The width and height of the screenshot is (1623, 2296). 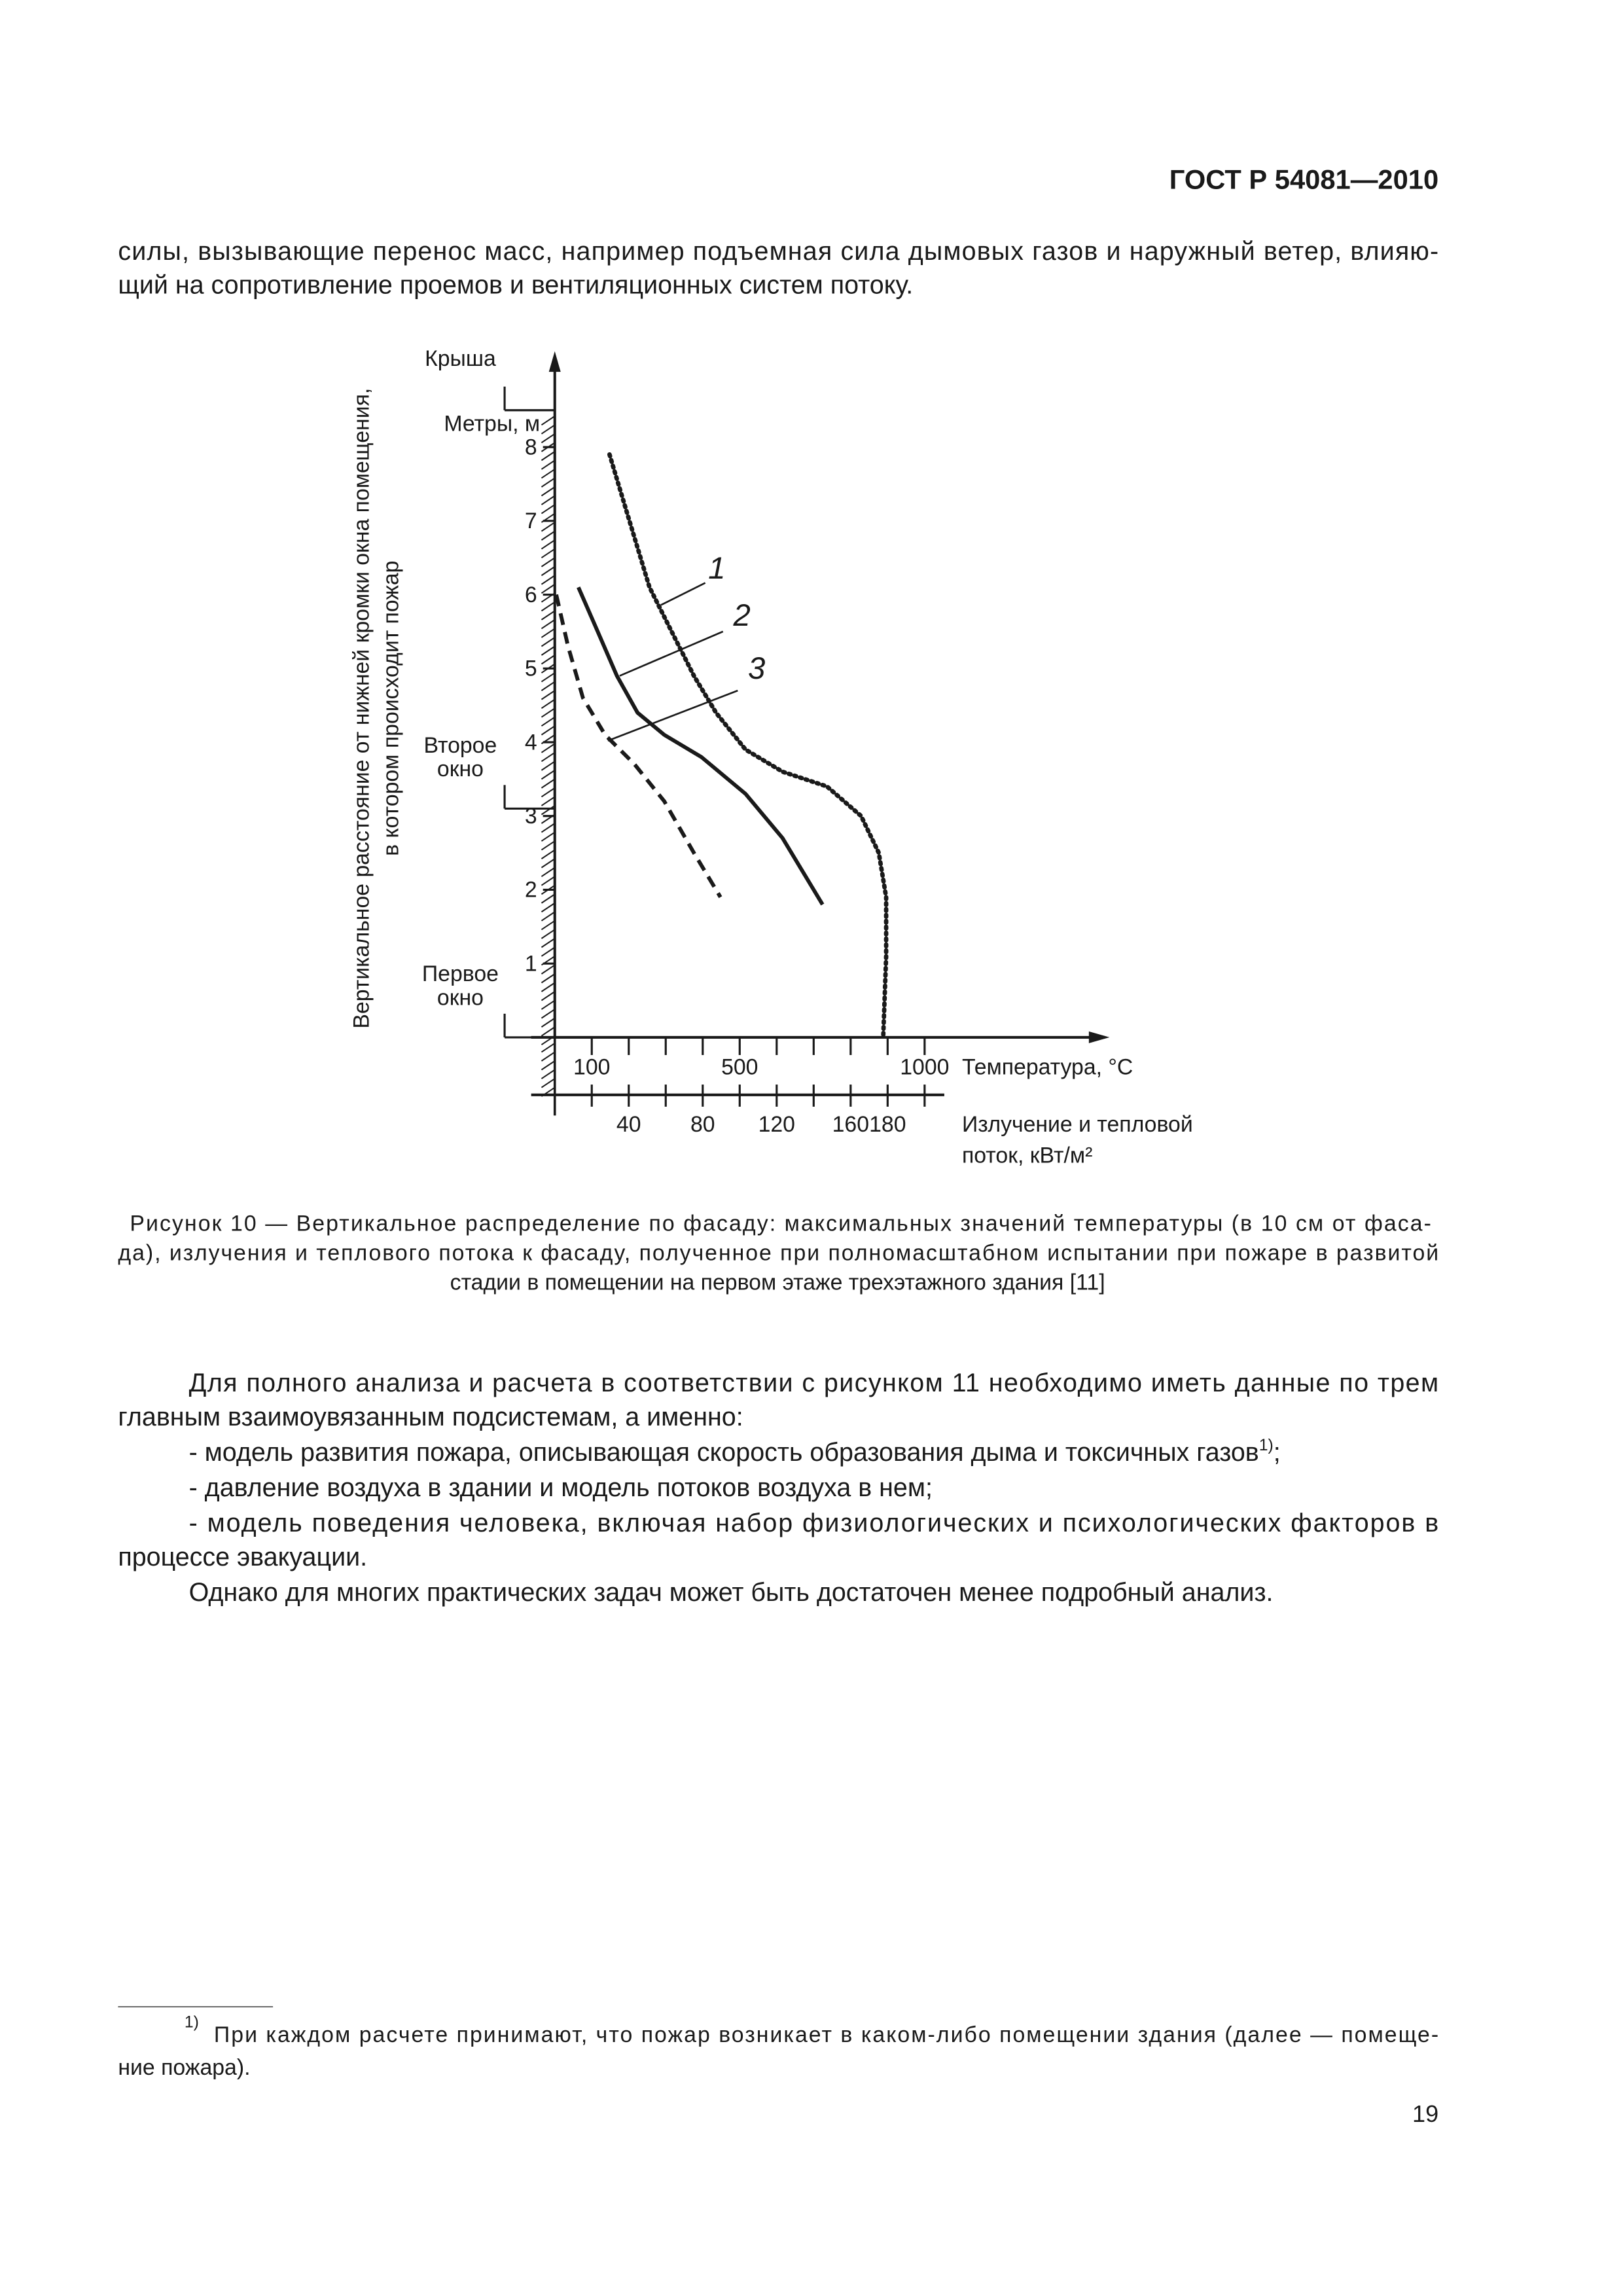 I want to click on y-tick-label: 2, so click(x=531, y=890).